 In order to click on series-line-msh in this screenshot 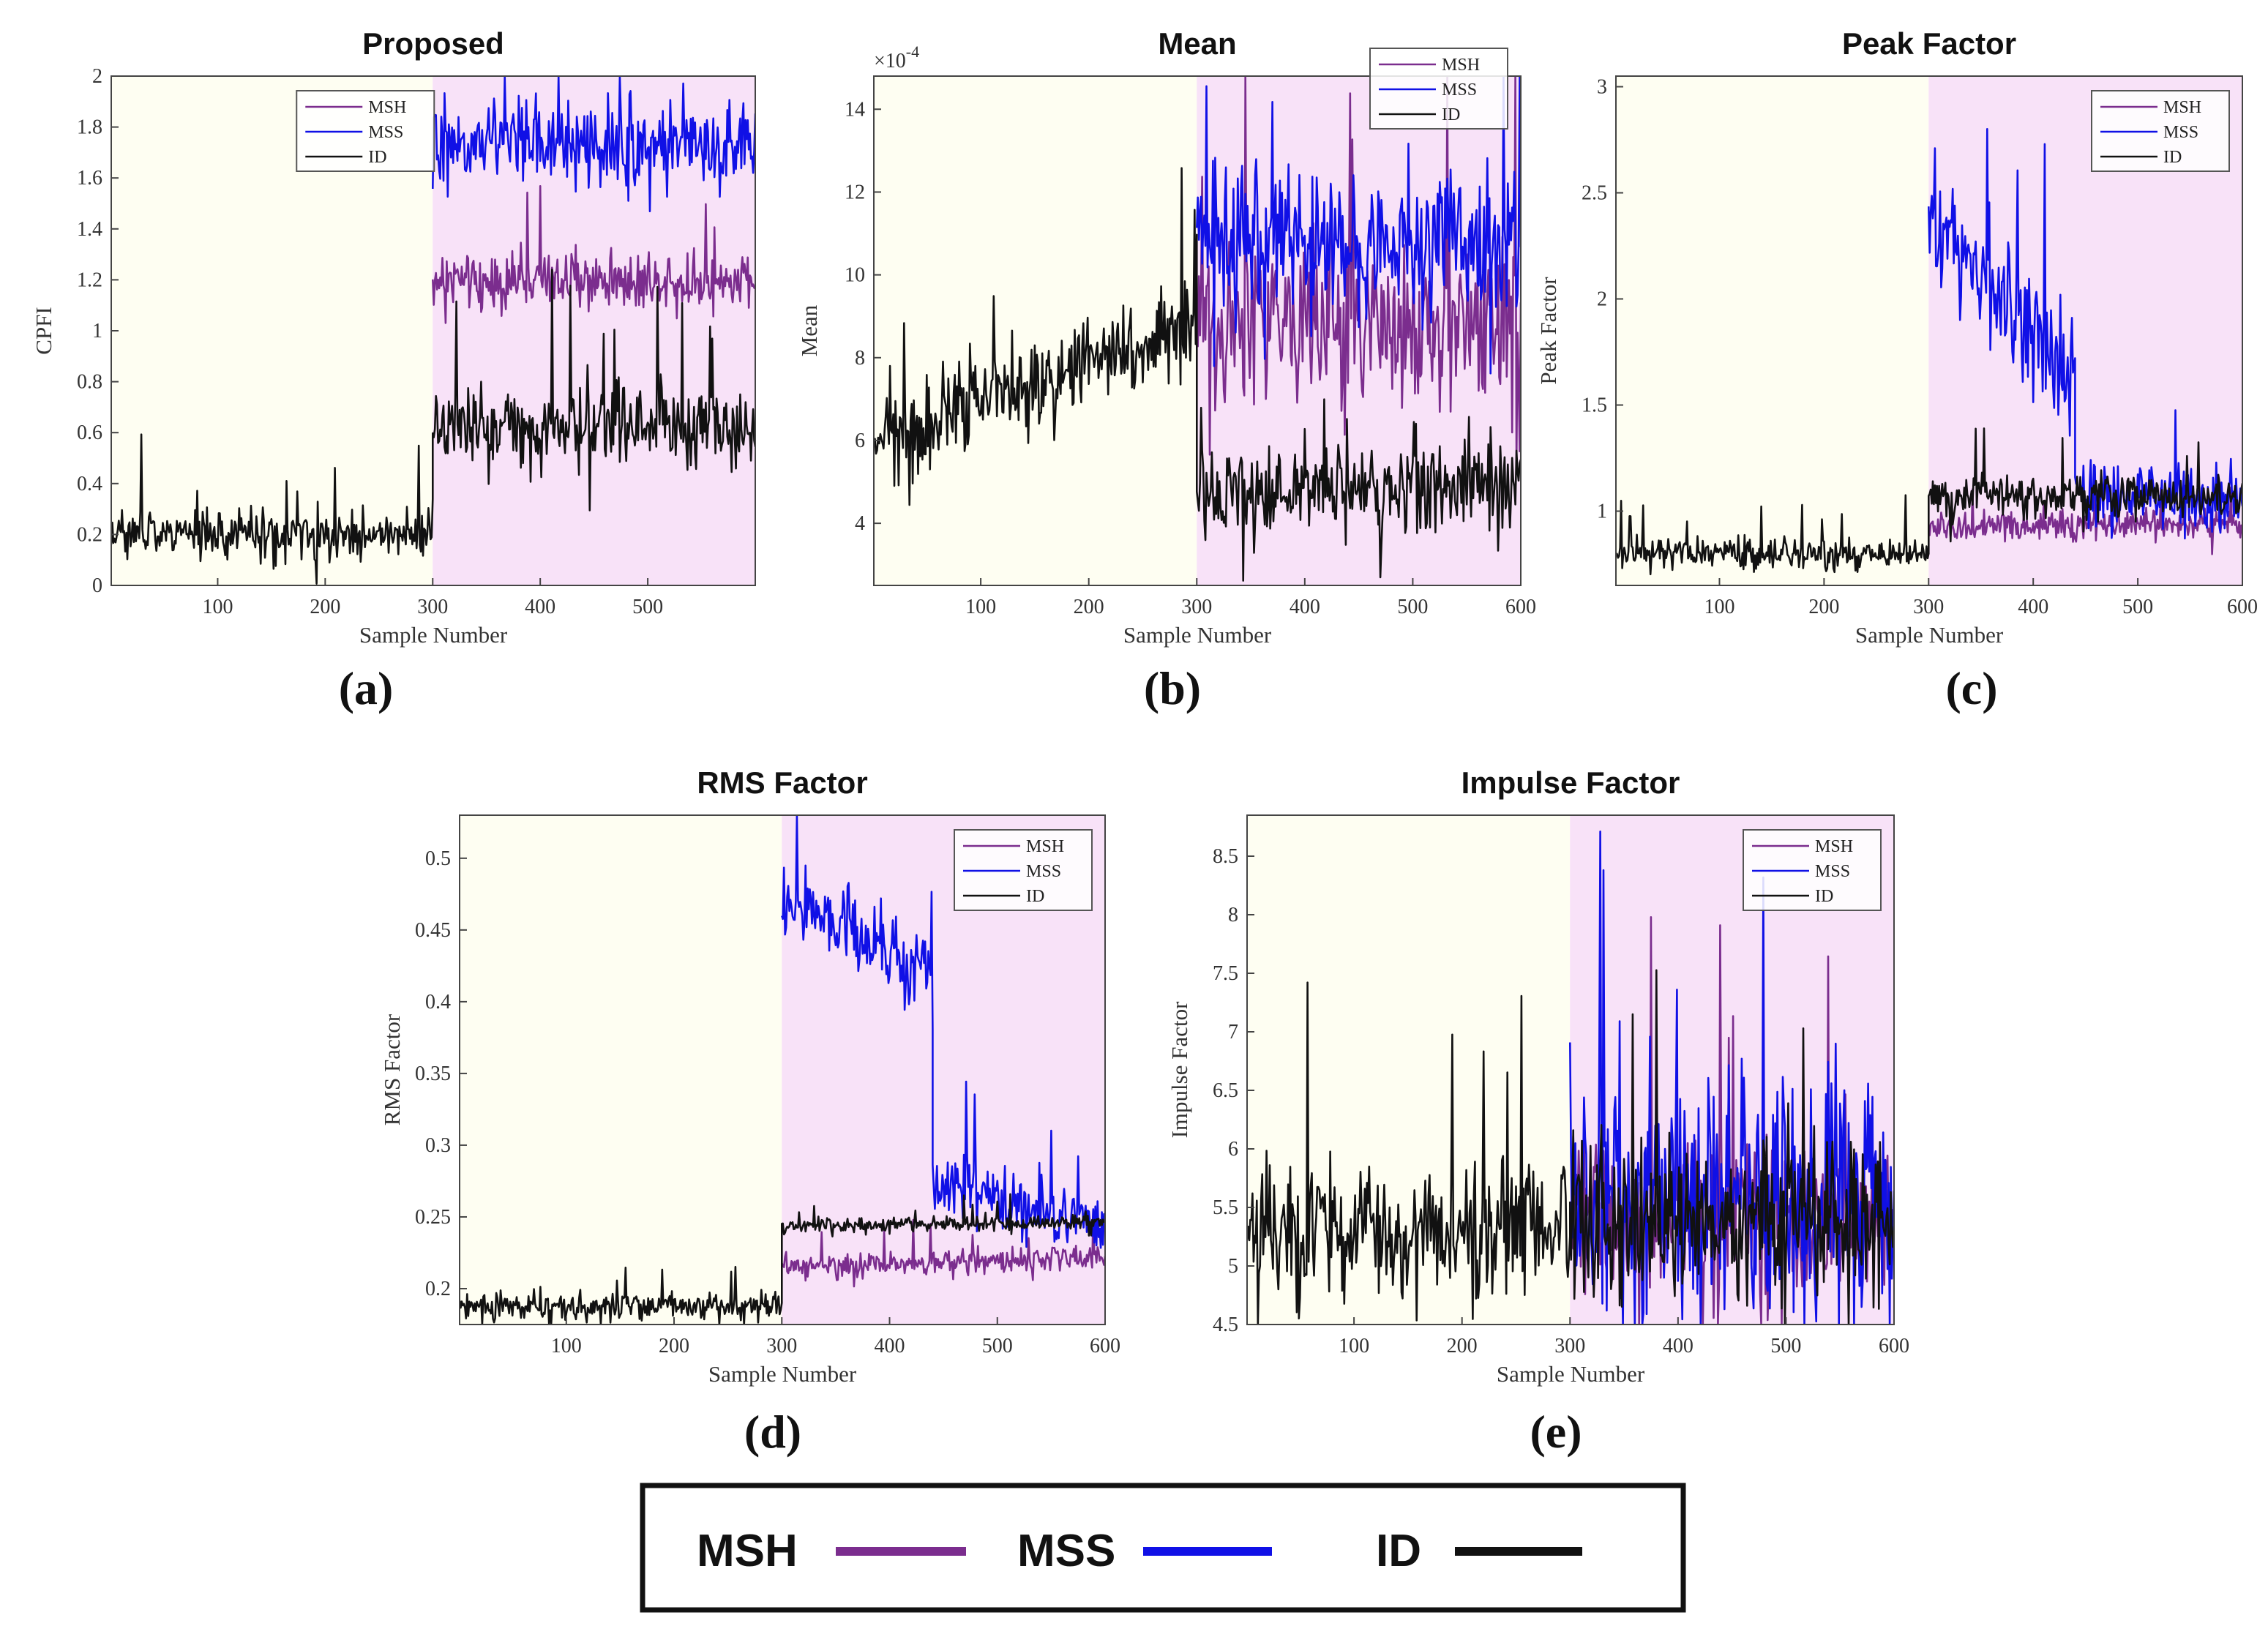, I will do `click(593, 254)`.